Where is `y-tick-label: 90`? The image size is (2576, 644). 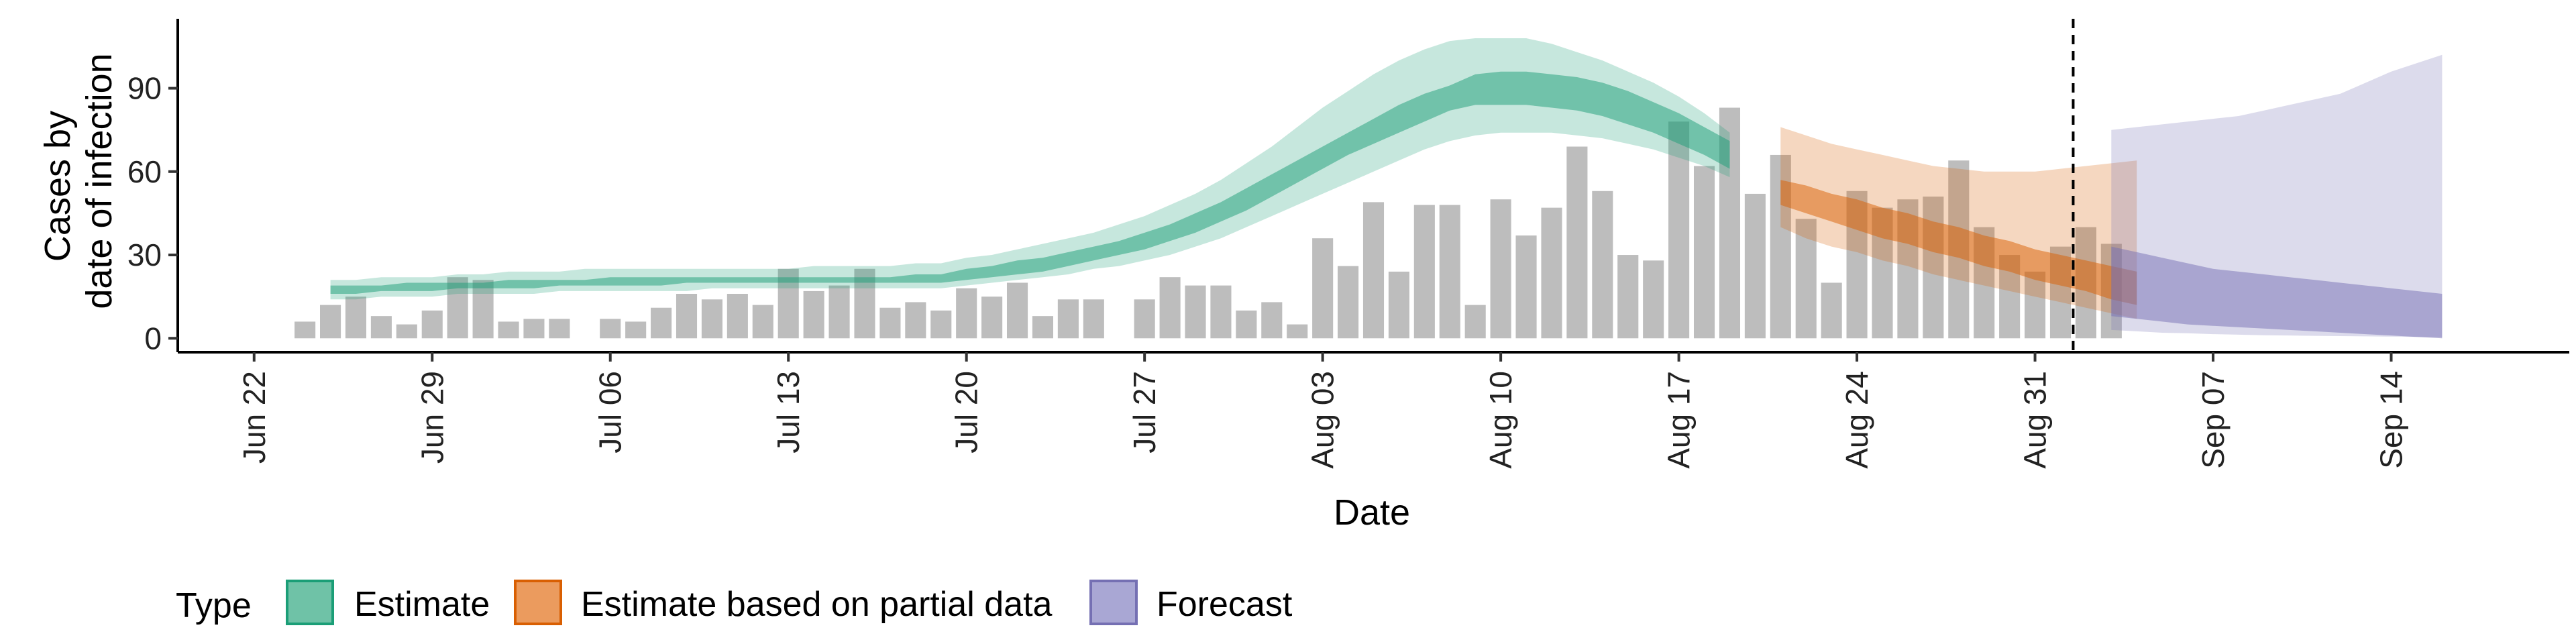
y-tick-label: 90 is located at coordinates (144, 88).